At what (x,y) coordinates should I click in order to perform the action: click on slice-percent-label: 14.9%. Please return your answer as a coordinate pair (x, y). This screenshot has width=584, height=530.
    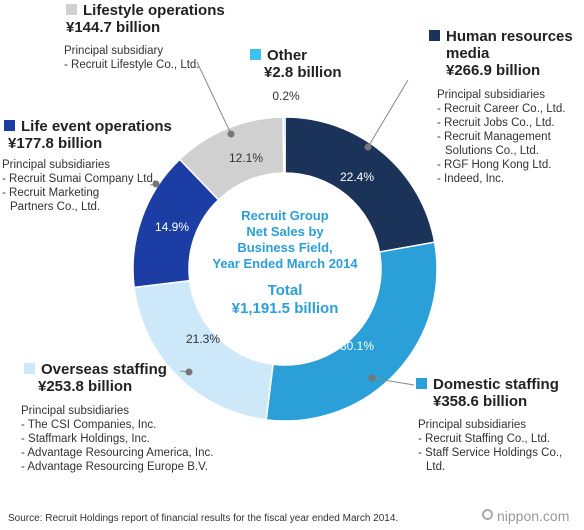
    Looking at the image, I should click on (172, 227).